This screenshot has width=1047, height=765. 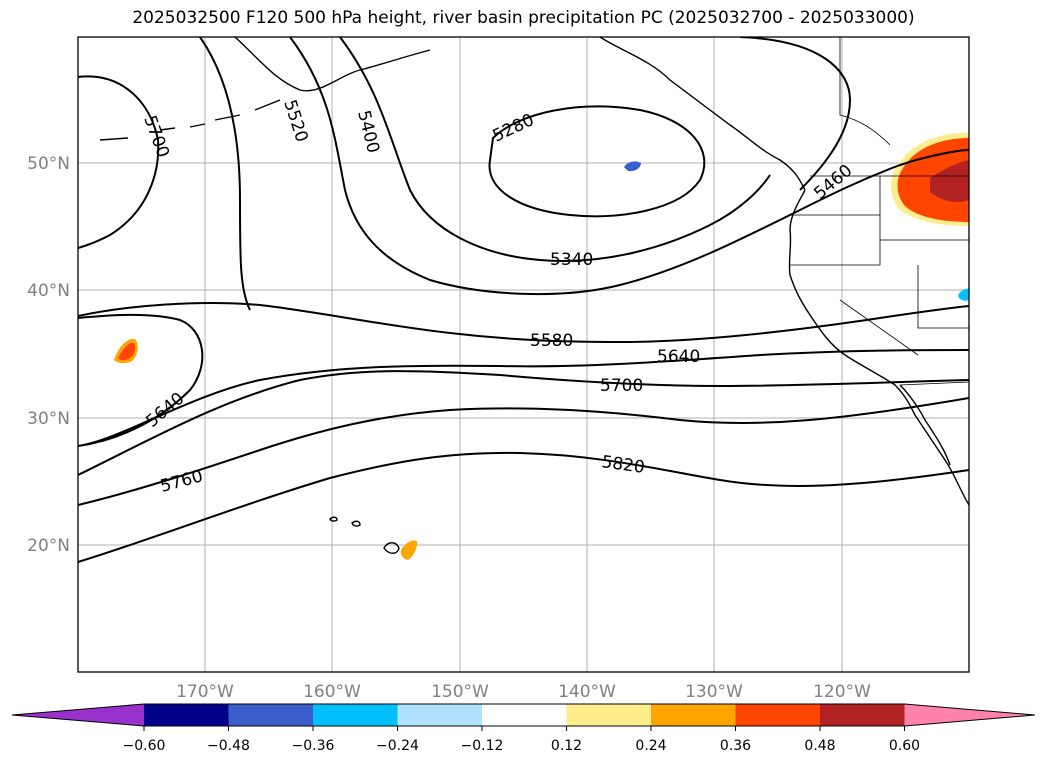 I want to click on colorbar-tick-label: 0.24, so click(x=650, y=746).